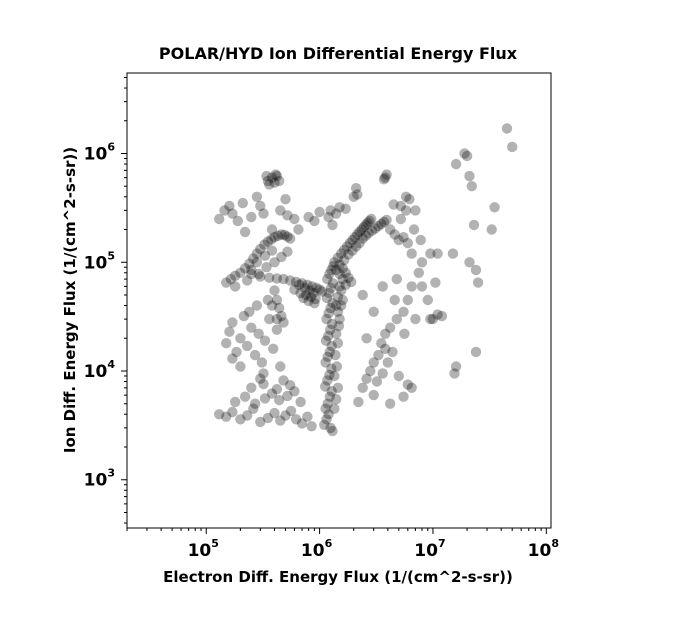  Describe the element at coordinates (99, 261) in the screenshot. I see `y-tick-label: 105` at that location.